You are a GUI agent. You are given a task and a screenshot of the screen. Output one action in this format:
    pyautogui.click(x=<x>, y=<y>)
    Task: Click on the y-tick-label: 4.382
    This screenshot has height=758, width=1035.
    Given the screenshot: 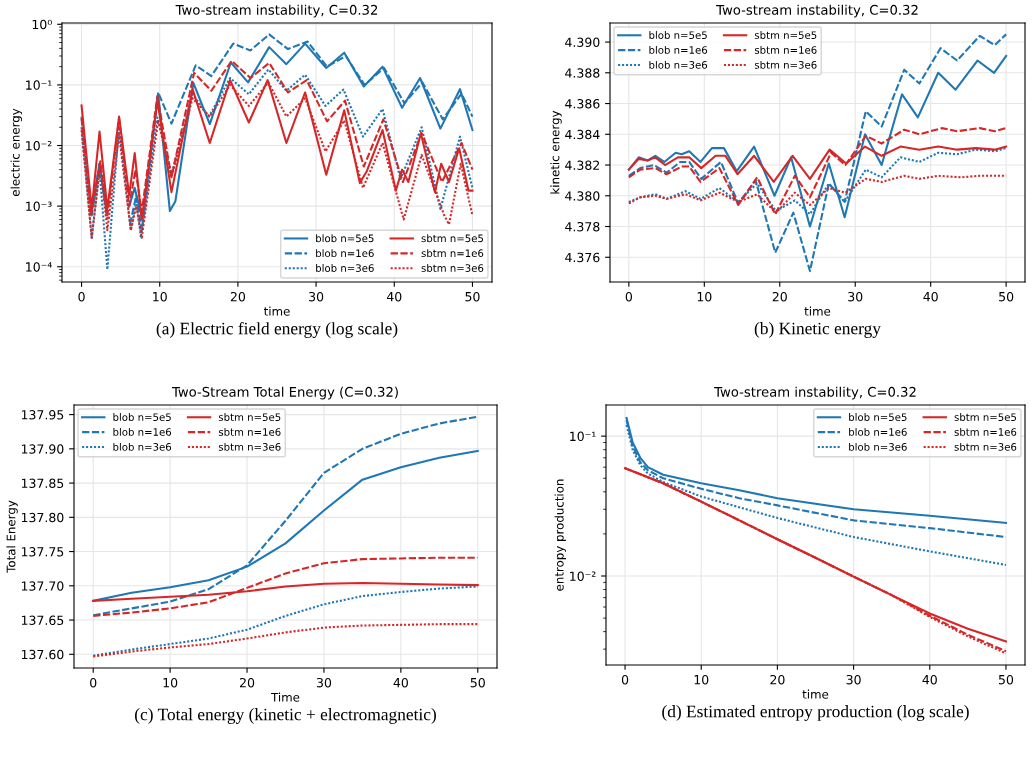 What is the action you would take?
    pyautogui.click(x=582, y=165)
    